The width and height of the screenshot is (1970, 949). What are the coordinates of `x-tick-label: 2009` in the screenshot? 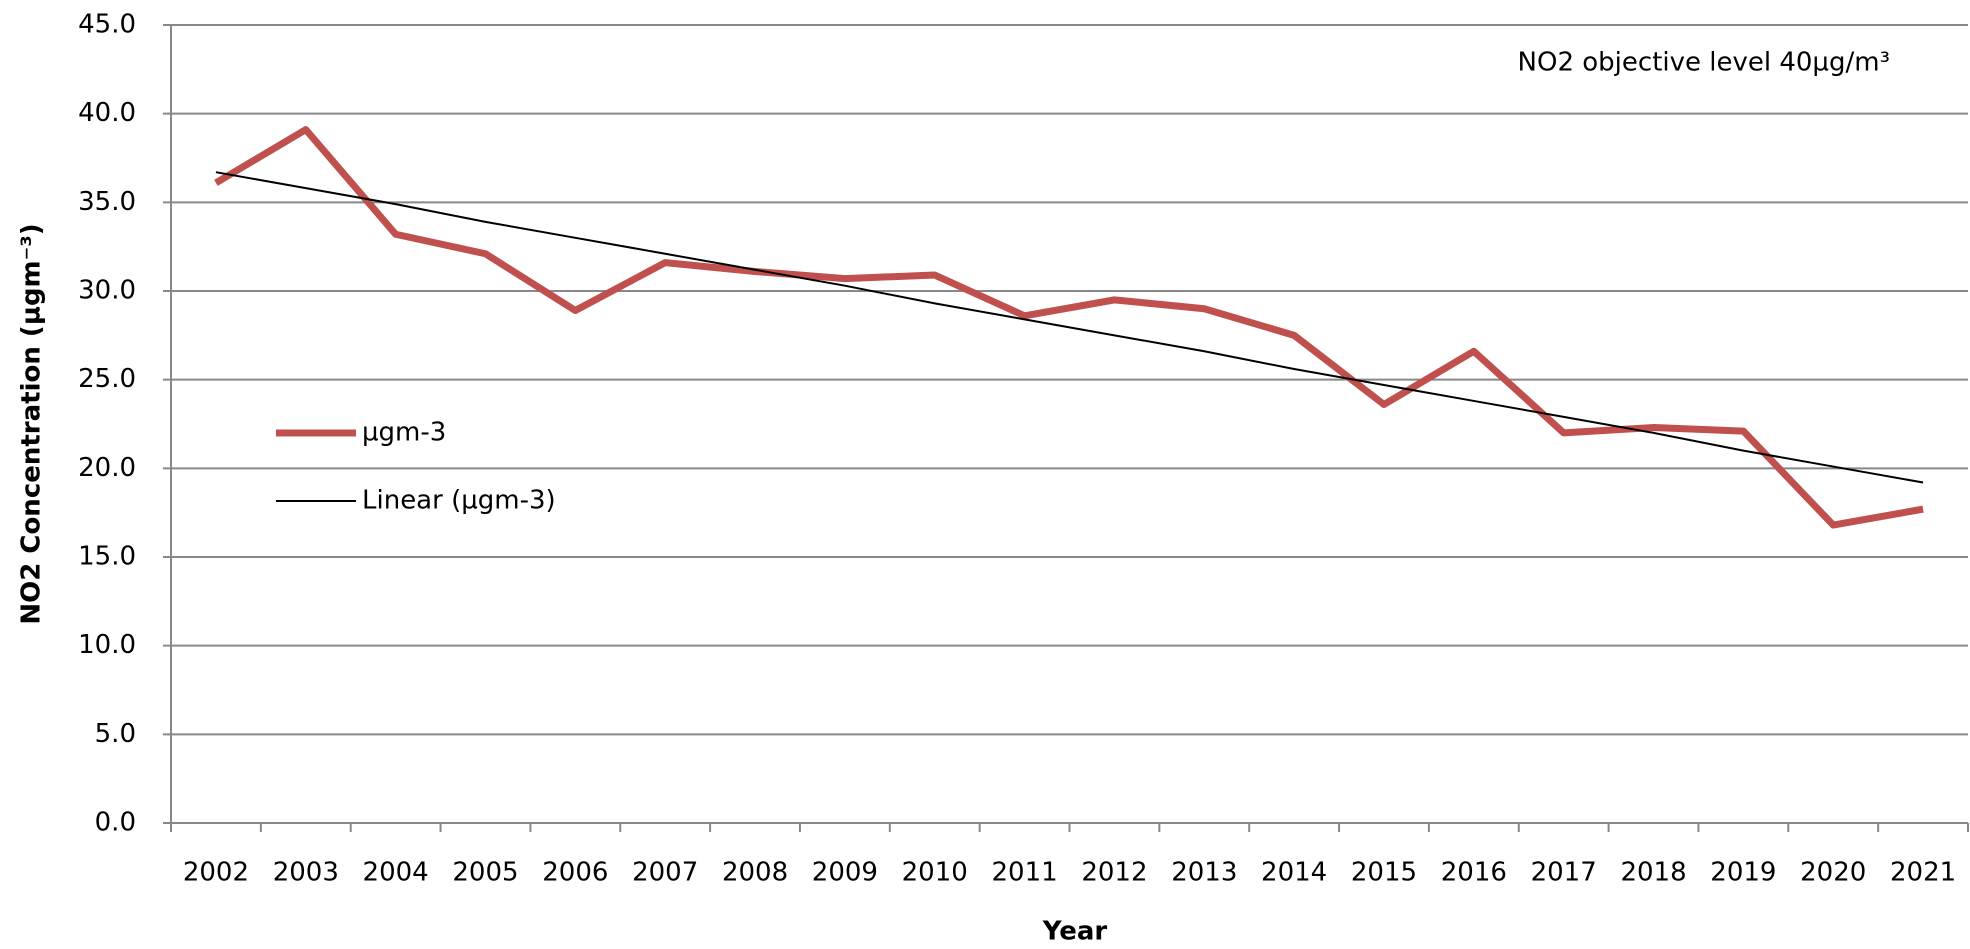 It's located at (845, 873).